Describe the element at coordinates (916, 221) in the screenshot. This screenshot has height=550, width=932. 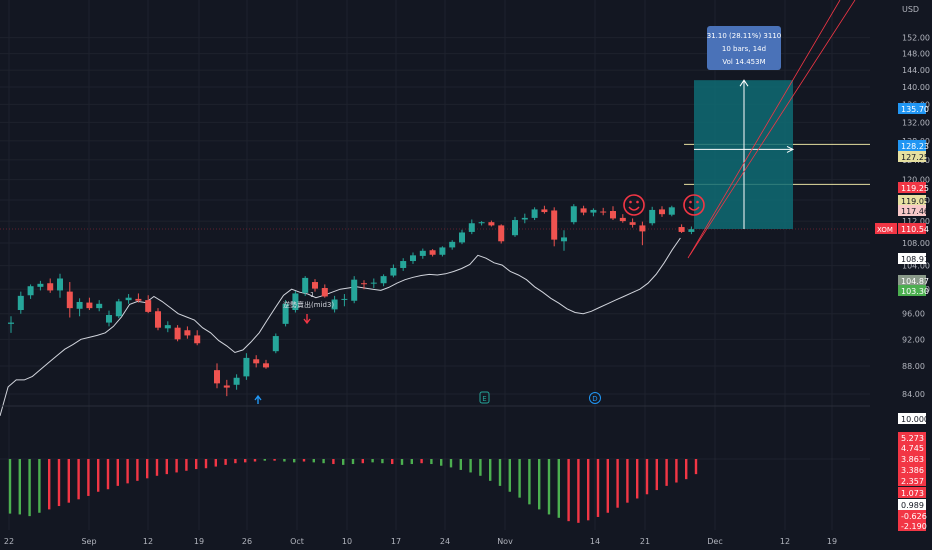
I see `y-tick-label: 112.00` at that location.